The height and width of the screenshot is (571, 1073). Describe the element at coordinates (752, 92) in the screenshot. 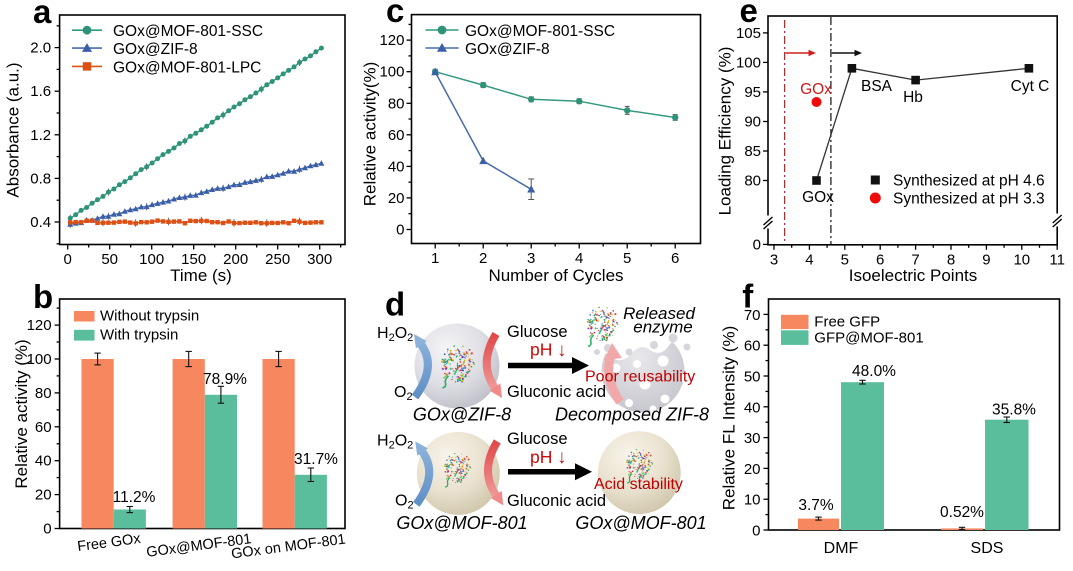

I see `svg-text: 95` at that location.